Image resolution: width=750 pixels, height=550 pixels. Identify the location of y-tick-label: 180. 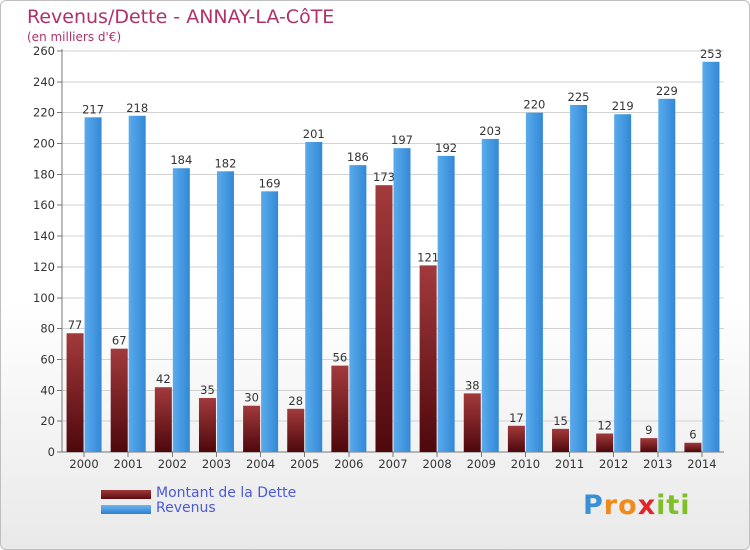
(44, 174).